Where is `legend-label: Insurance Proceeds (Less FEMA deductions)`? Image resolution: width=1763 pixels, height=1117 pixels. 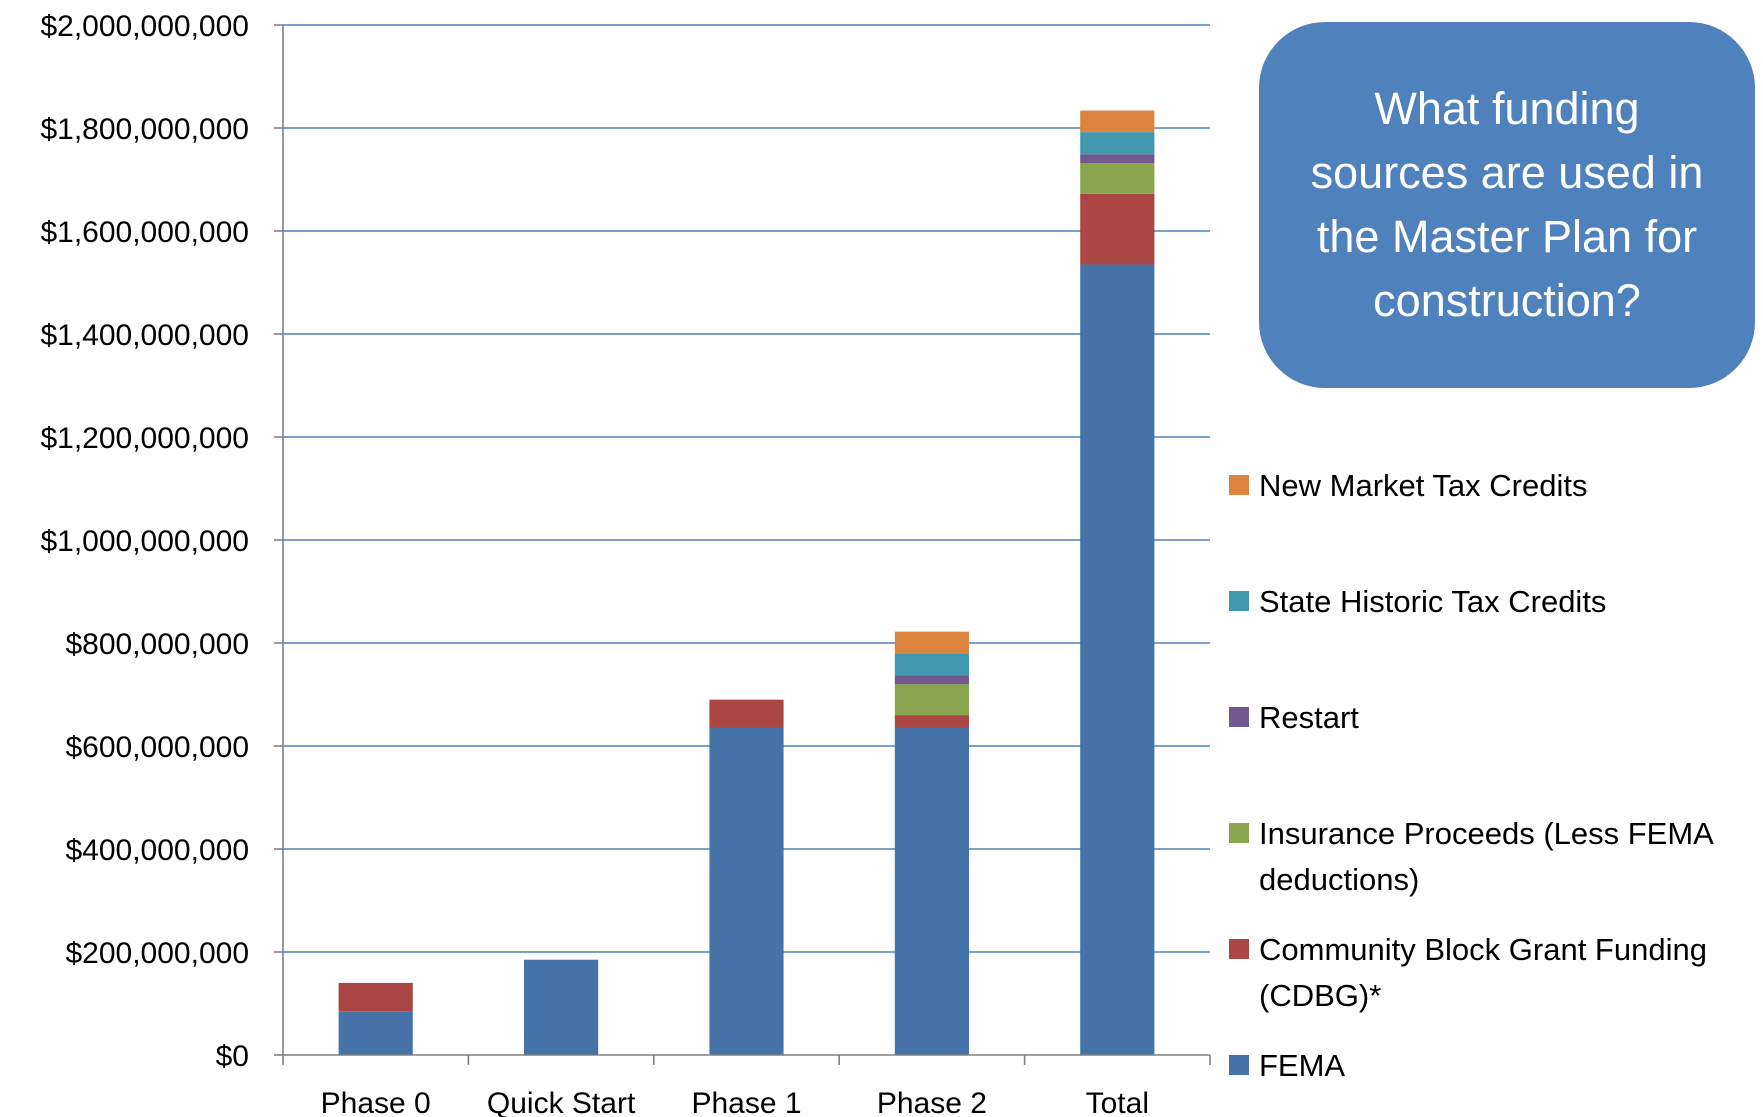 legend-label: Insurance Proceeds (Less FEMA deductions) is located at coordinates (1486, 856).